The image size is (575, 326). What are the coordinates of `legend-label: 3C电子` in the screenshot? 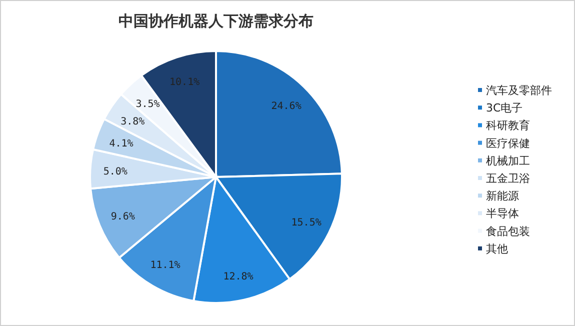 It's located at (504, 108).